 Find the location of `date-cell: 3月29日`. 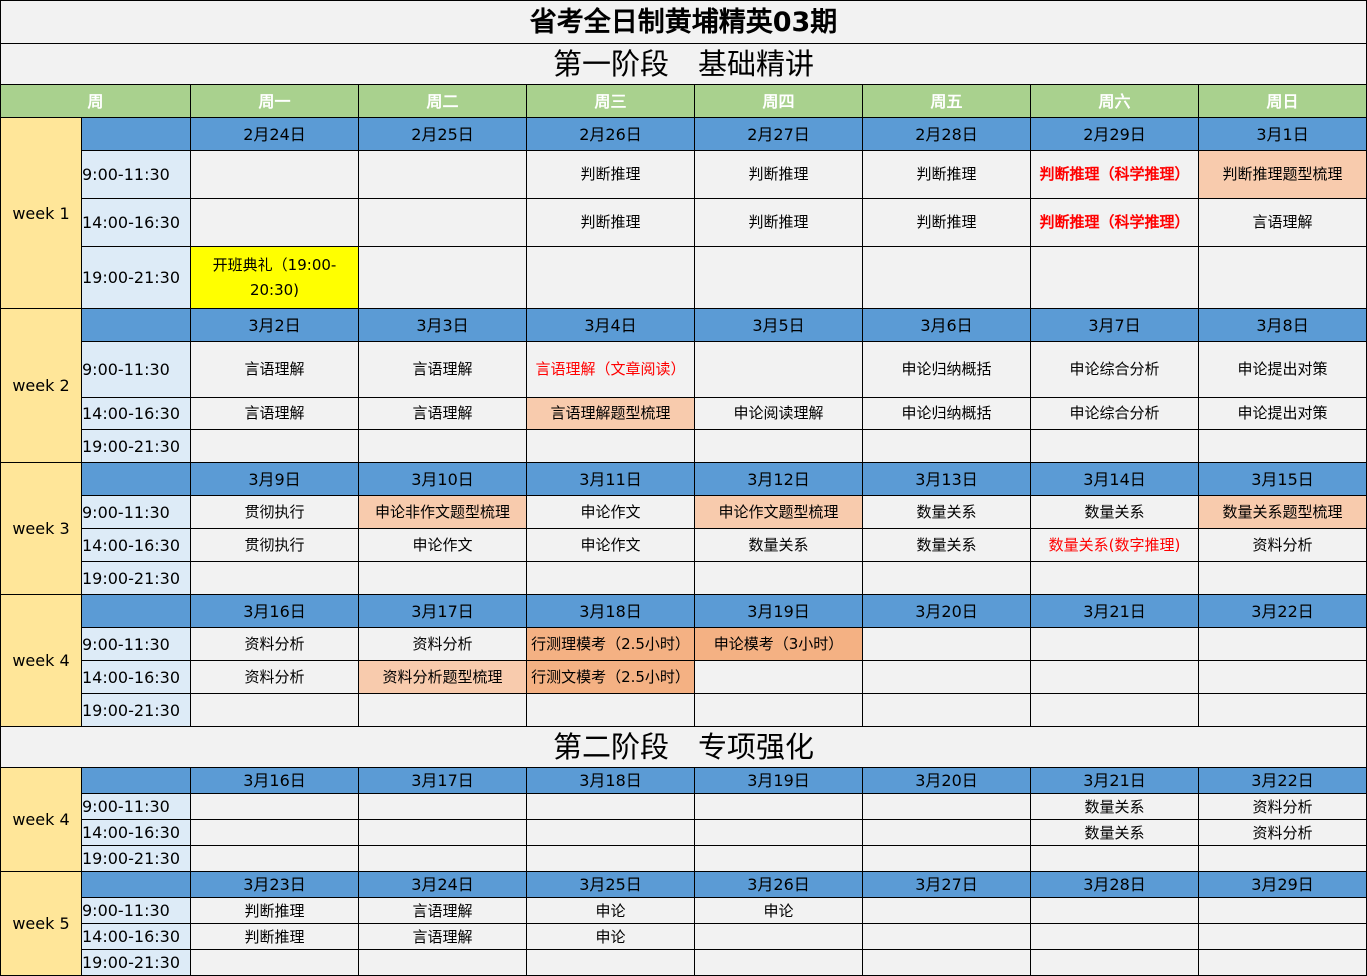

date-cell: 3月29日 is located at coordinates (1282, 884).